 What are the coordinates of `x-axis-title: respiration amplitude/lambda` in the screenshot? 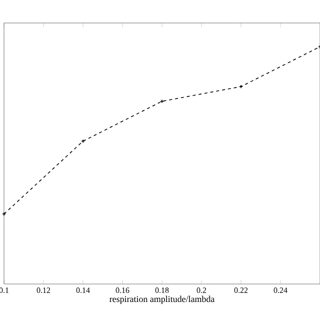 It's located at (162, 300).